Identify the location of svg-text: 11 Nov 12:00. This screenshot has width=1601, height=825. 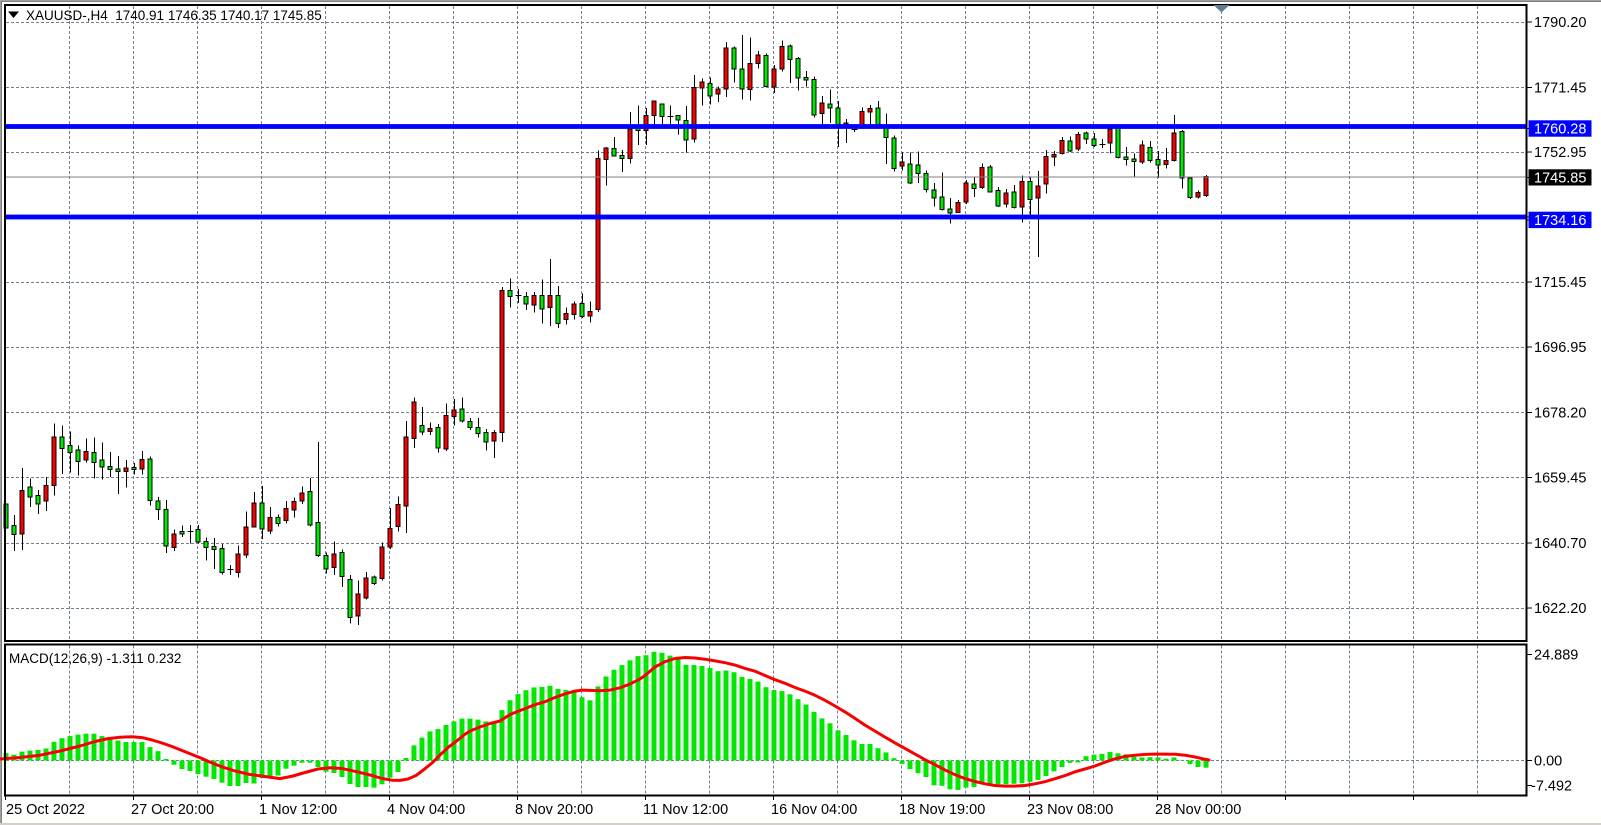
(685, 810).